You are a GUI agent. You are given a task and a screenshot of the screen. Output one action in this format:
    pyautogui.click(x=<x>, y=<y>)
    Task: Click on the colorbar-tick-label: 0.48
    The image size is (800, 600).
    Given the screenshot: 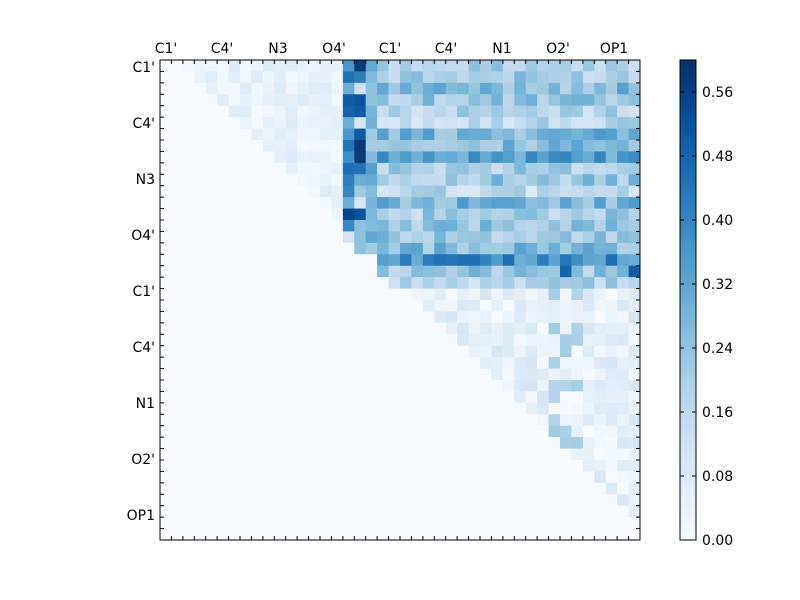 What is the action you would take?
    pyautogui.click(x=717, y=157)
    